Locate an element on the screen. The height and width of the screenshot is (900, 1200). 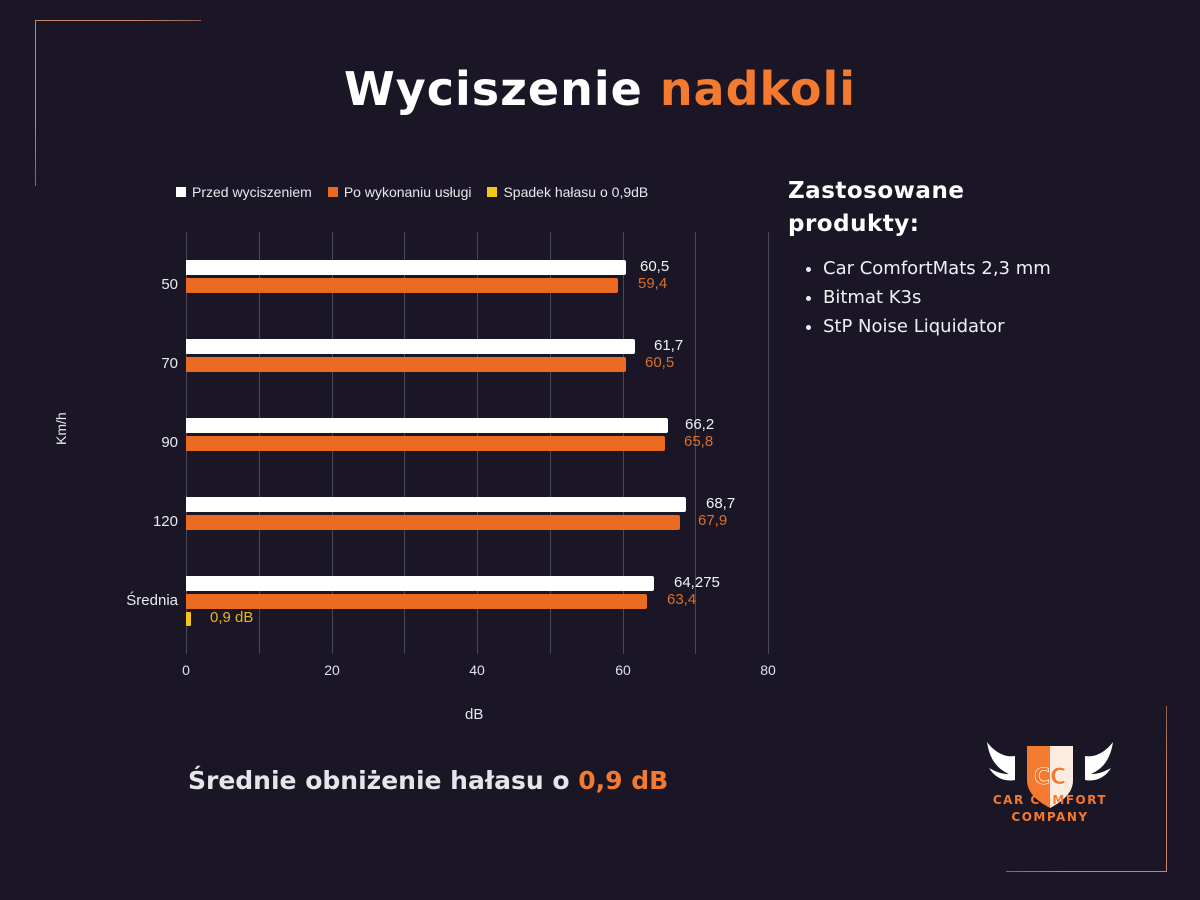
product-item: Bitmat K3s is located at coordinates (937, 297).